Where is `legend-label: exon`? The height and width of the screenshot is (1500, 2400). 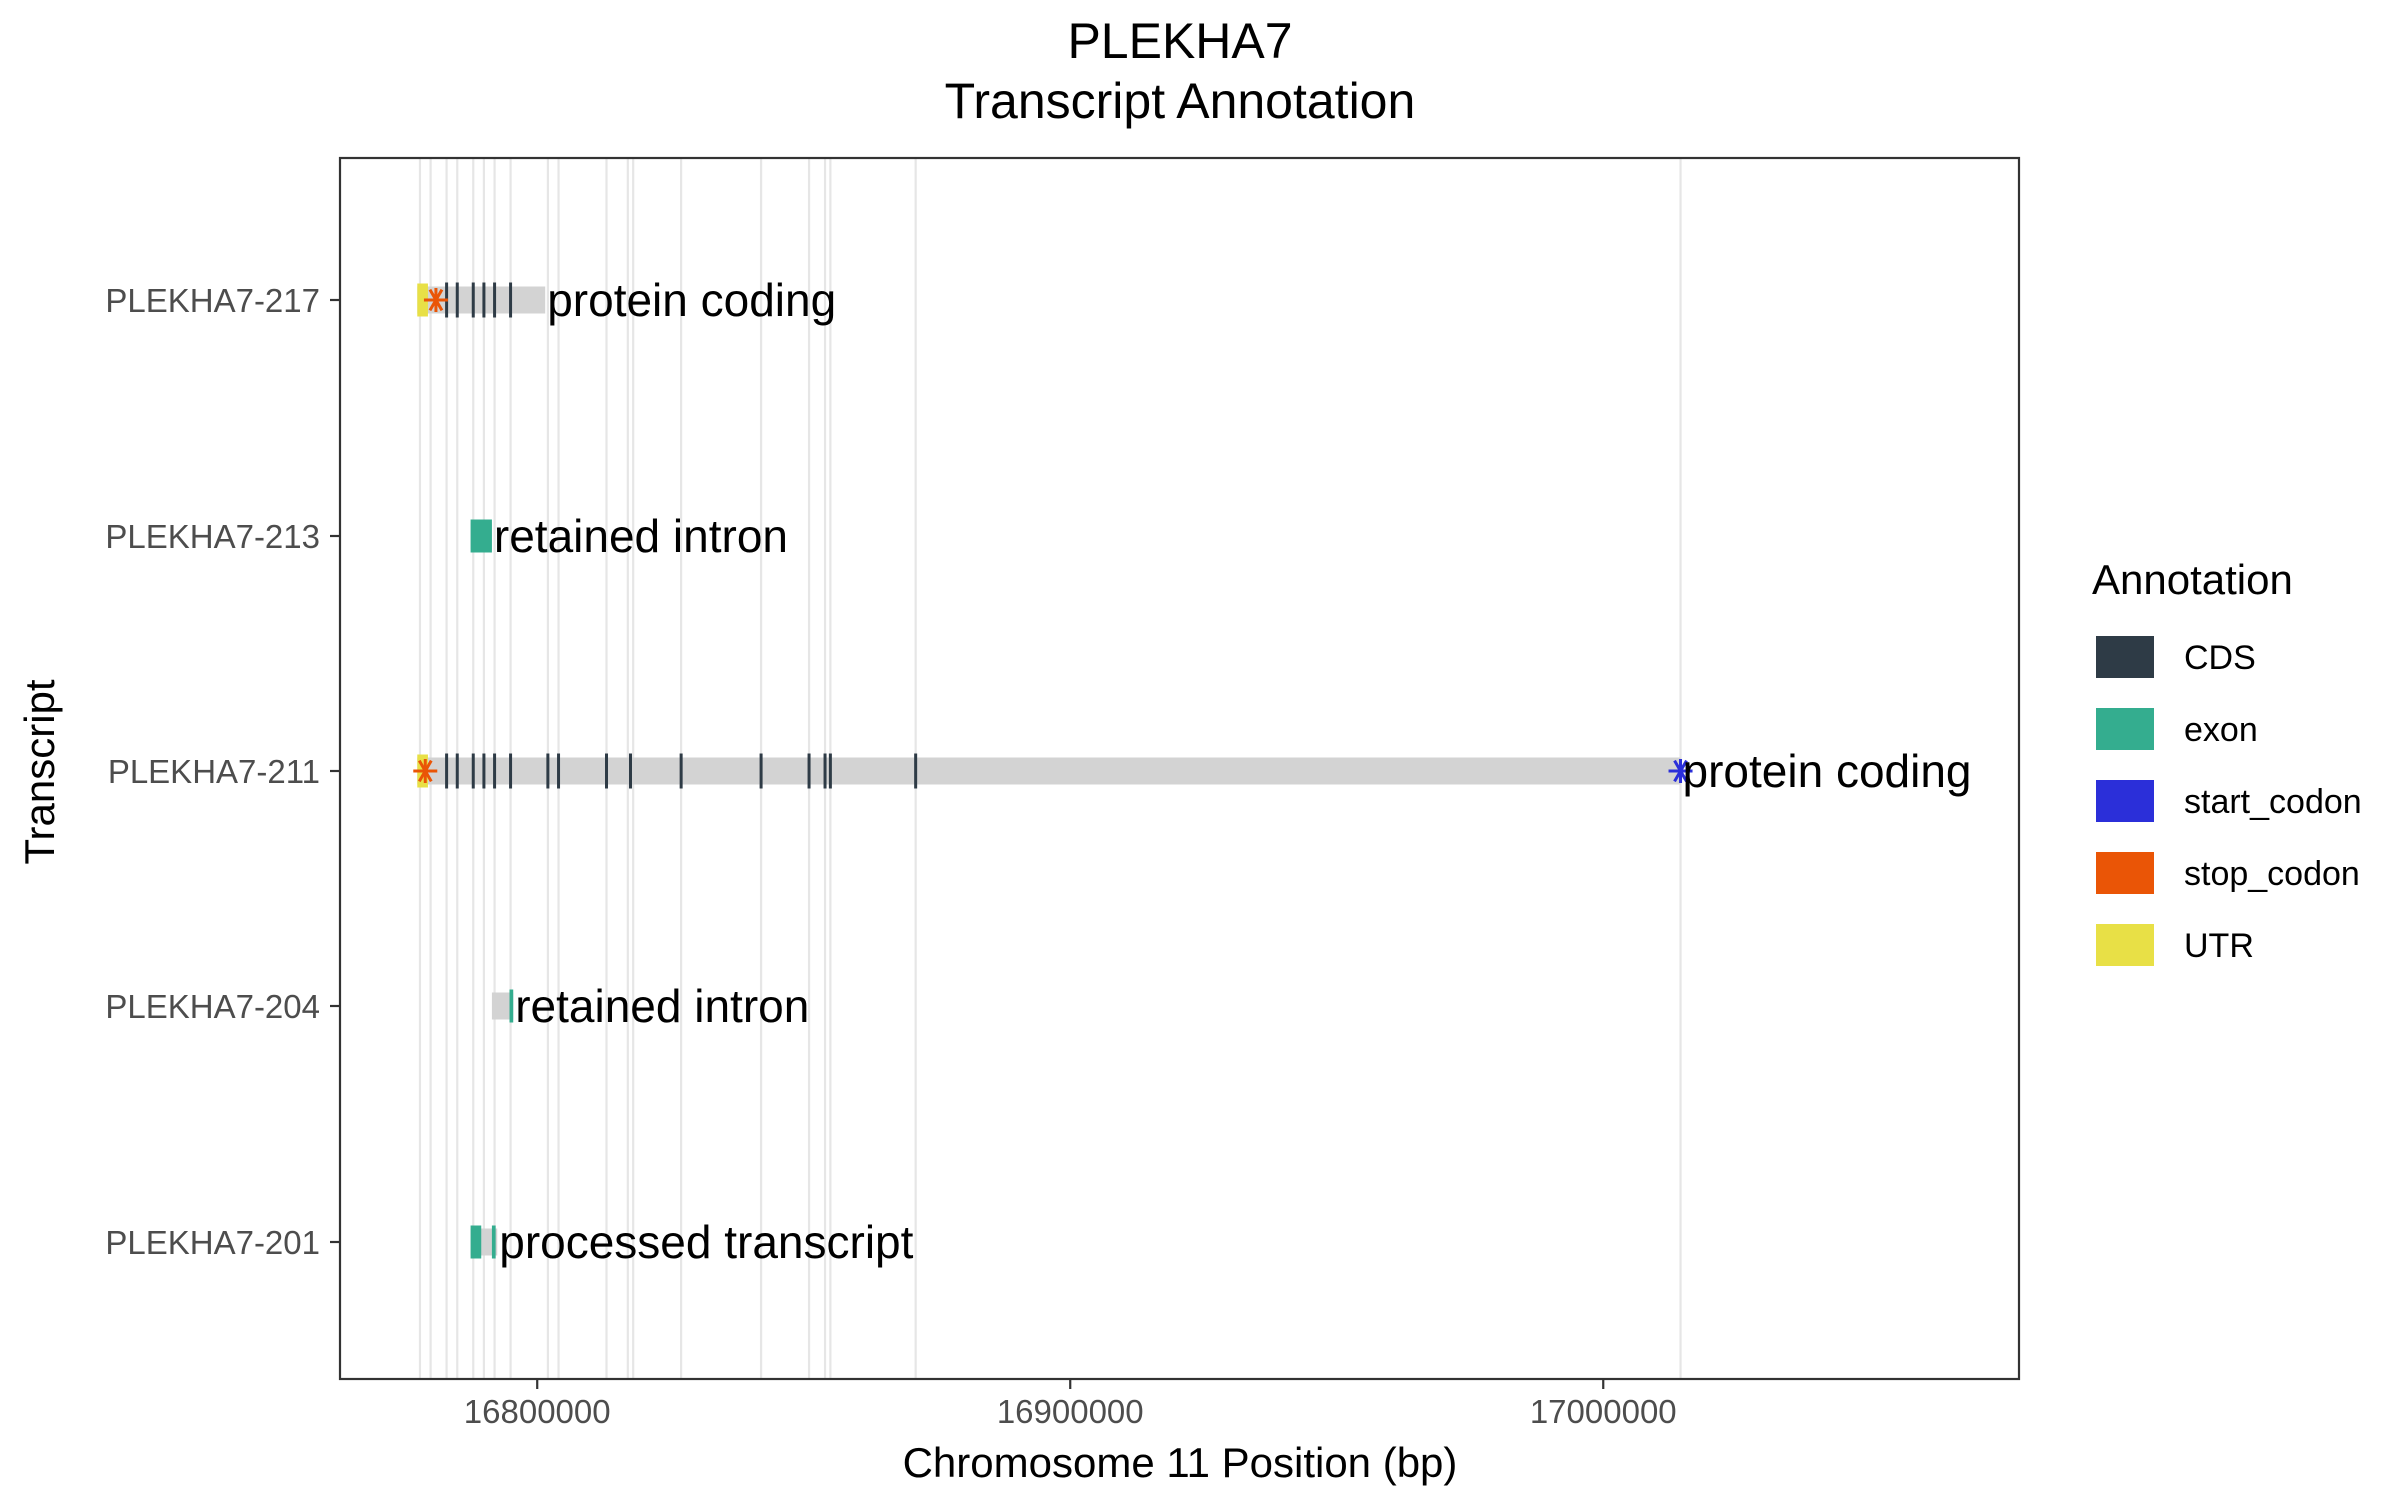
legend-label: exon is located at coordinates (2221, 730).